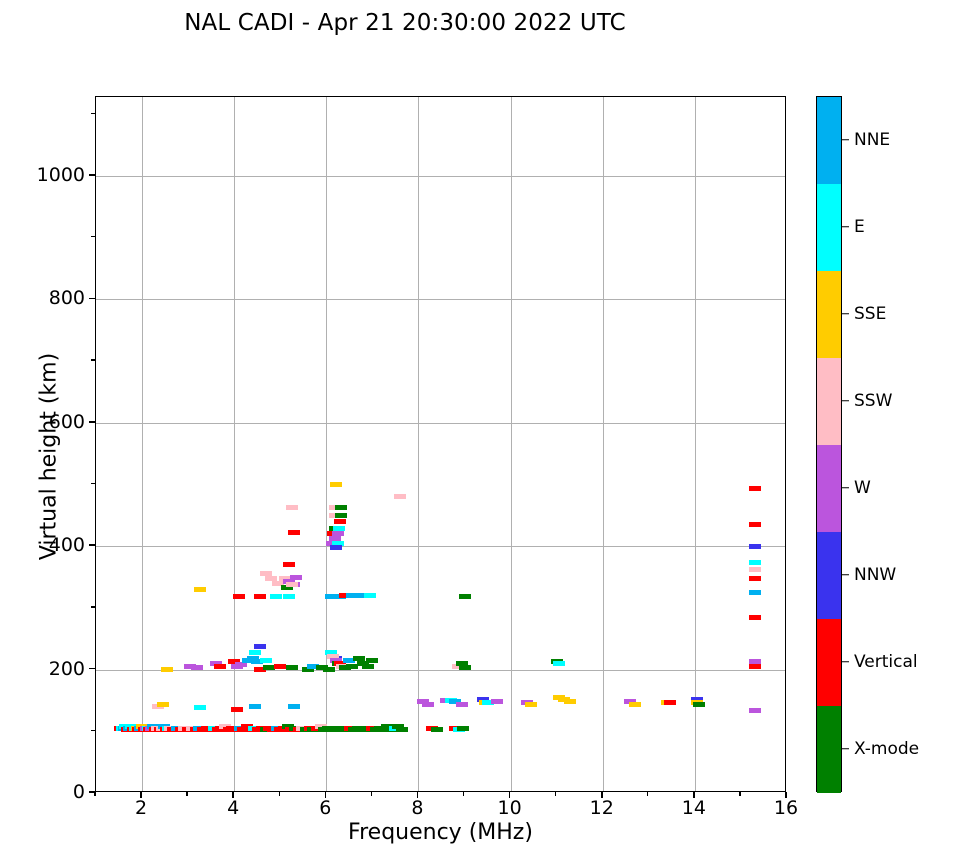 This screenshot has width=958, height=857. I want to click on colorbar-segment-e, so click(829, 227).